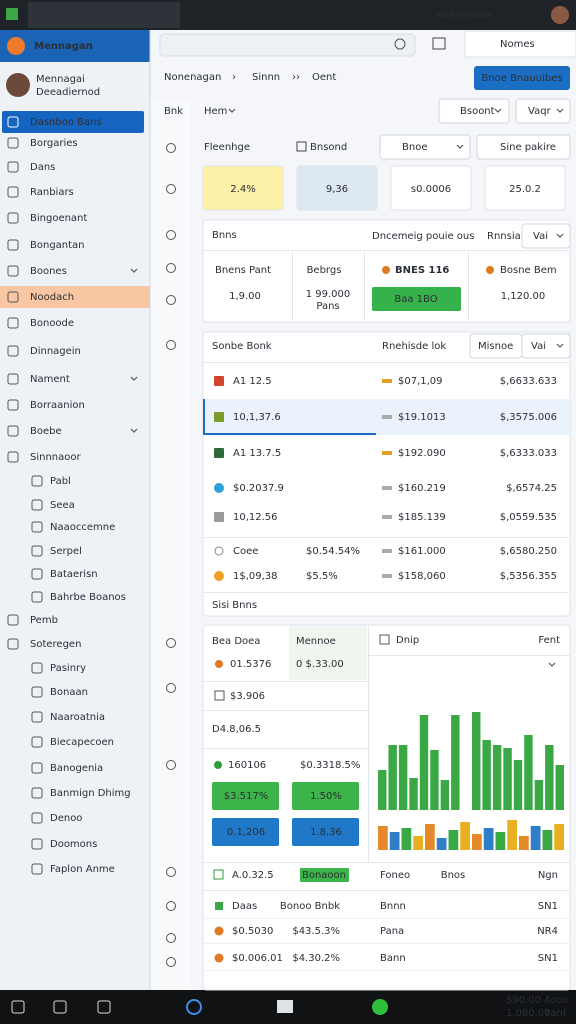 Image resolution: width=576 pixels, height=1024 pixels. Describe the element at coordinates (58, 218) in the screenshot. I see `nav-item: Bingoenant` at that location.